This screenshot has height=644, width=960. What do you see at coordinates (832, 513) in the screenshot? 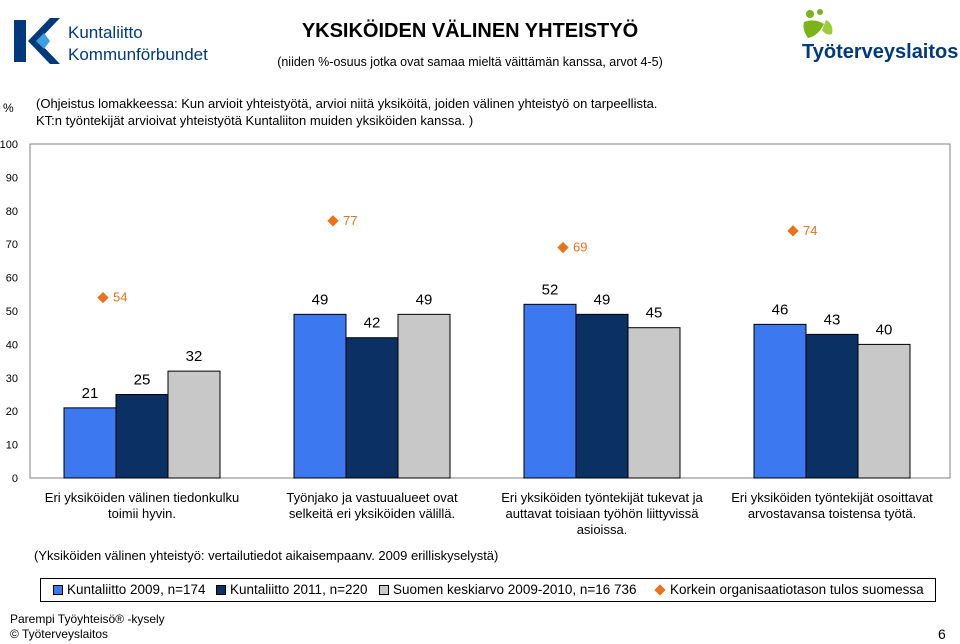
I see `x-category-label-line: arvostavansa toistensa työtä.` at bounding box center [832, 513].